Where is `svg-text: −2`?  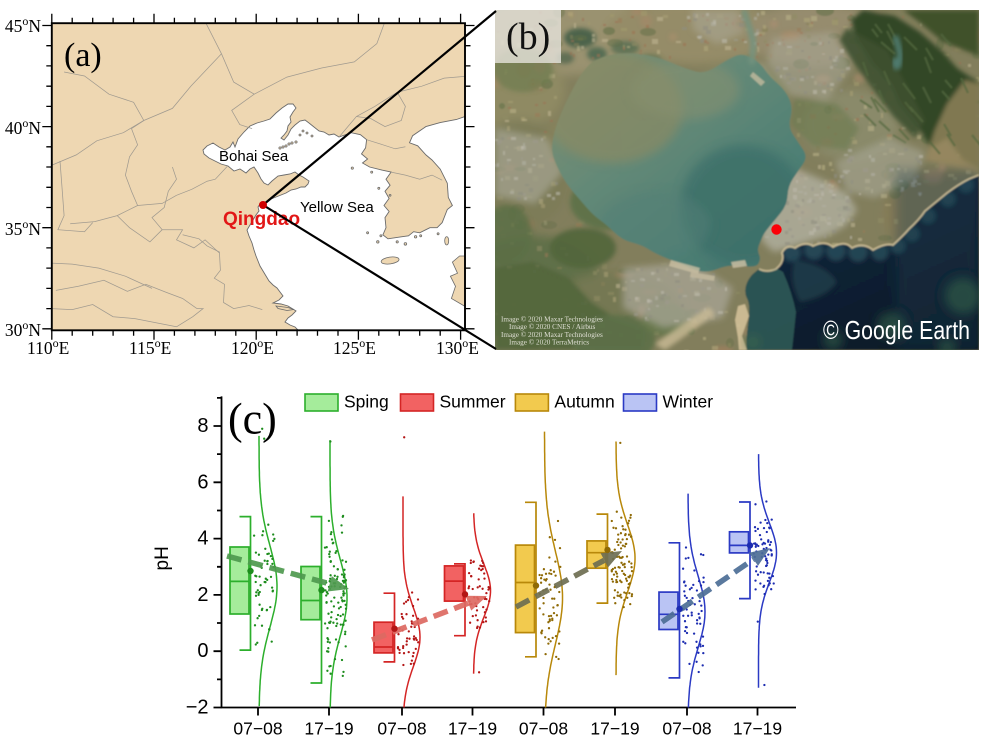 svg-text: −2 is located at coordinates (197, 708).